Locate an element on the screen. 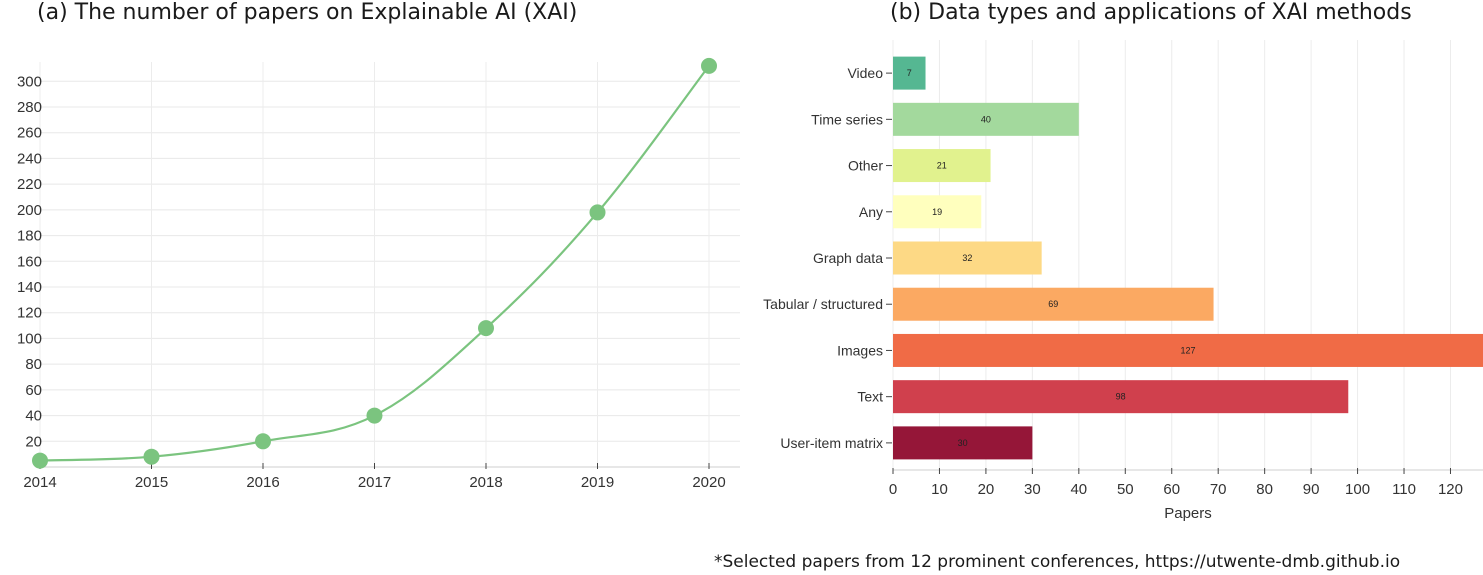 This screenshot has height=575, width=1483. y-tick-label: 80 is located at coordinates (33, 364).